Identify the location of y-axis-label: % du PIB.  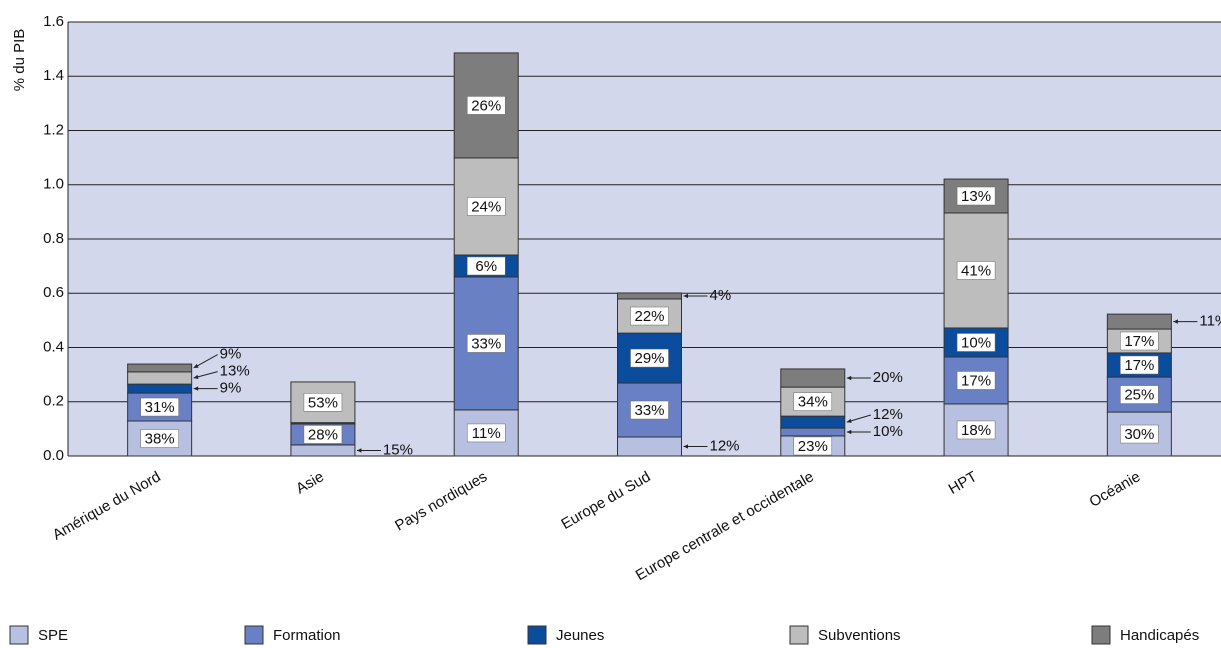
(19, 60).